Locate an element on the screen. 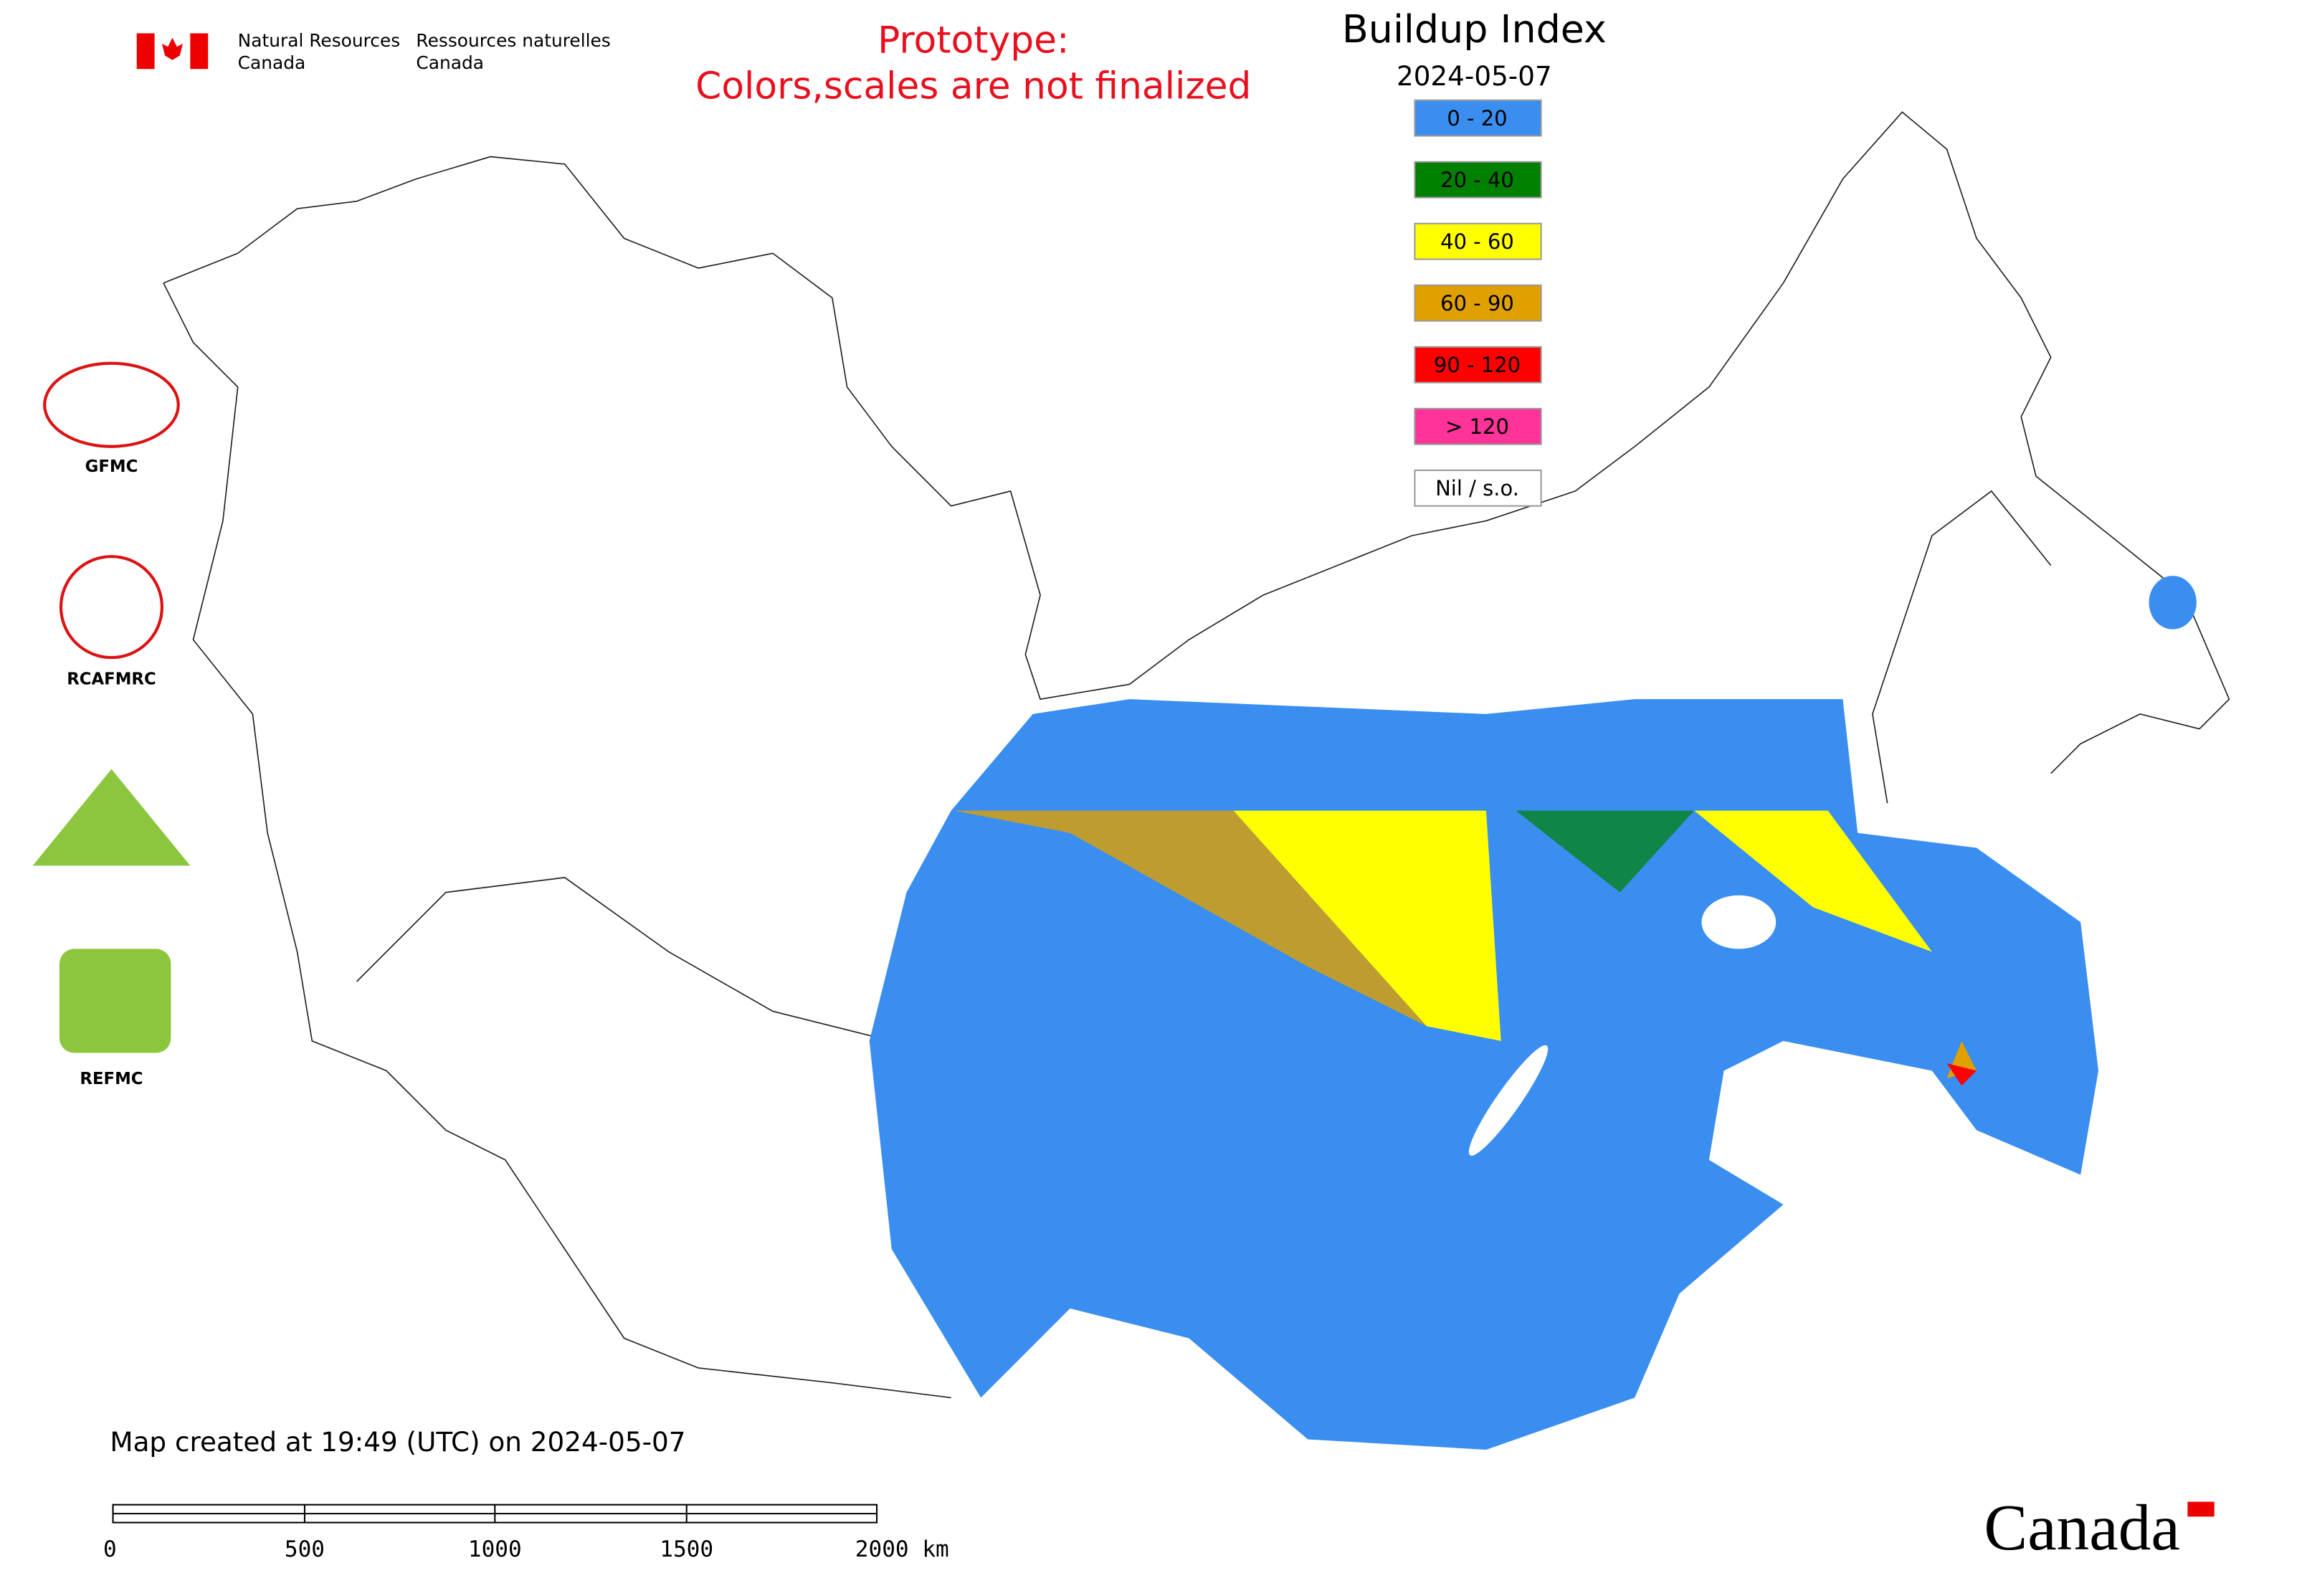 The width and height of the screenshot is (2302, 1596). coastline is located at coordinates (1962, 647).